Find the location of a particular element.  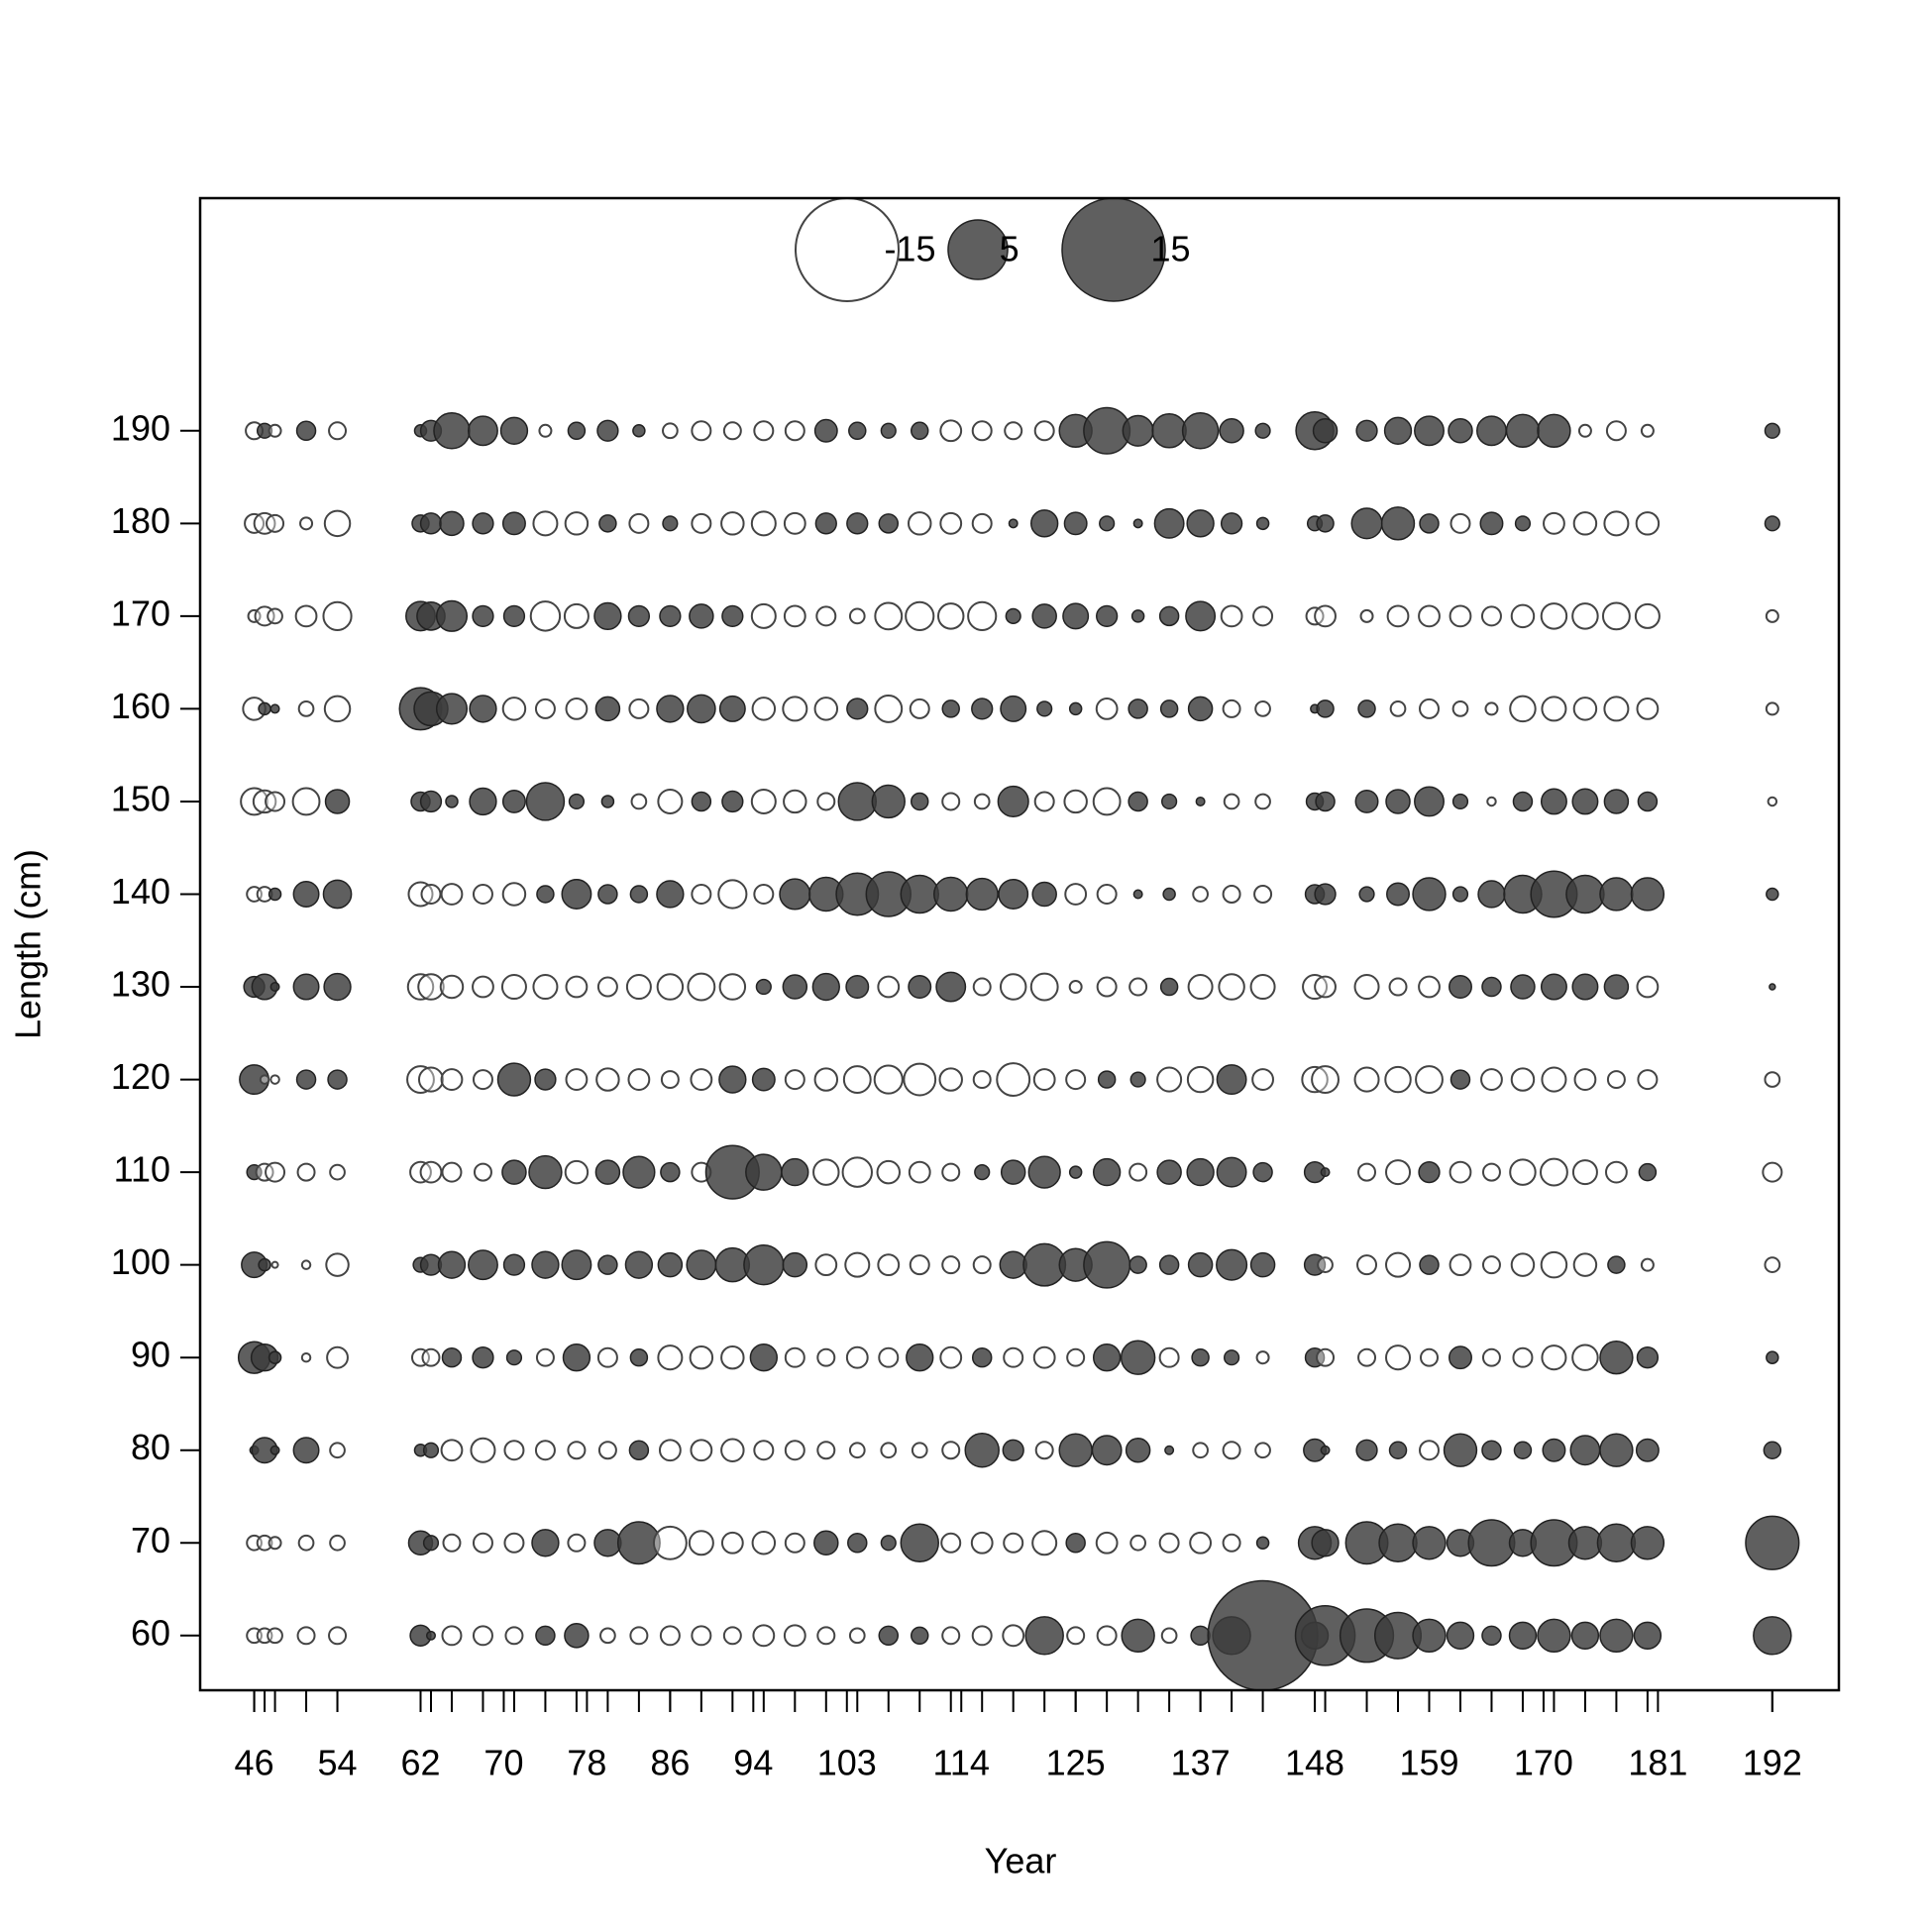

x-tick-label: 192 is located at coordinates (1773, 1763).